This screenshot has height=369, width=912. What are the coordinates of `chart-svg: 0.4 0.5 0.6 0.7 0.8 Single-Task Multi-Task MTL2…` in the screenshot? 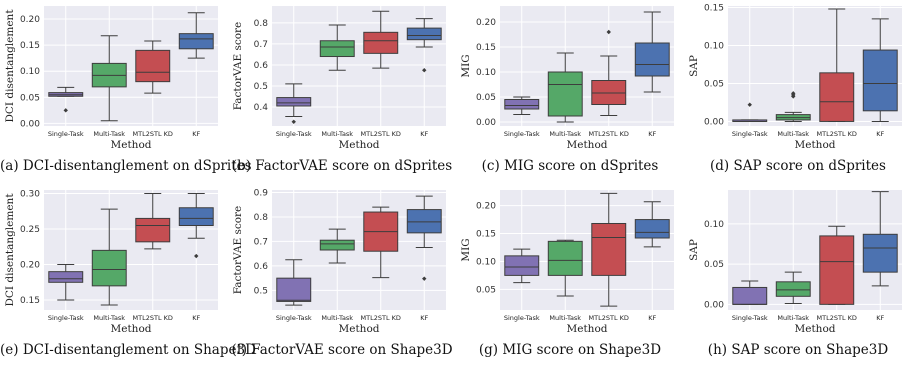 It's located at (339, 78).